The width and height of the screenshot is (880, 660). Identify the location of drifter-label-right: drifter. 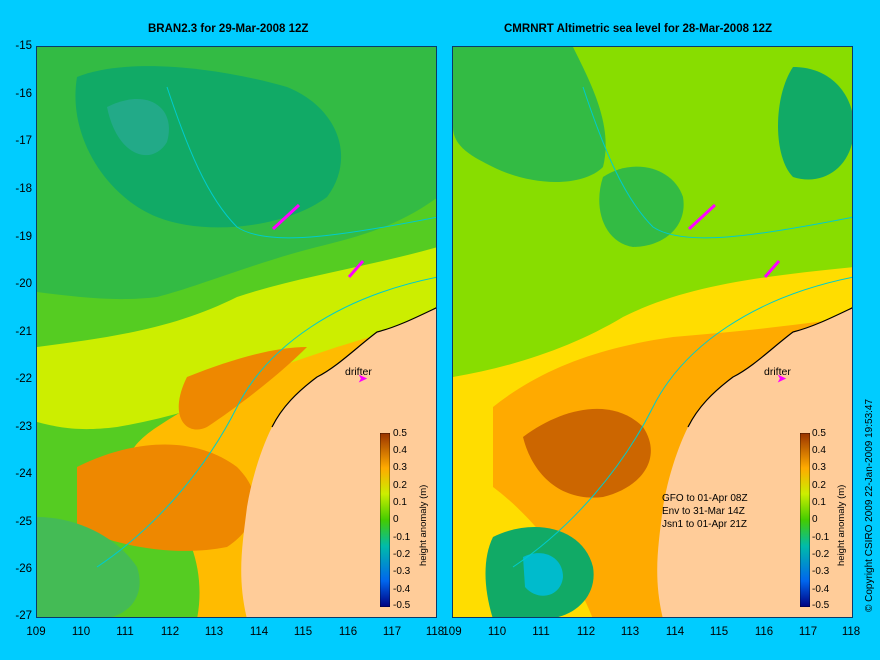
(777, 372).